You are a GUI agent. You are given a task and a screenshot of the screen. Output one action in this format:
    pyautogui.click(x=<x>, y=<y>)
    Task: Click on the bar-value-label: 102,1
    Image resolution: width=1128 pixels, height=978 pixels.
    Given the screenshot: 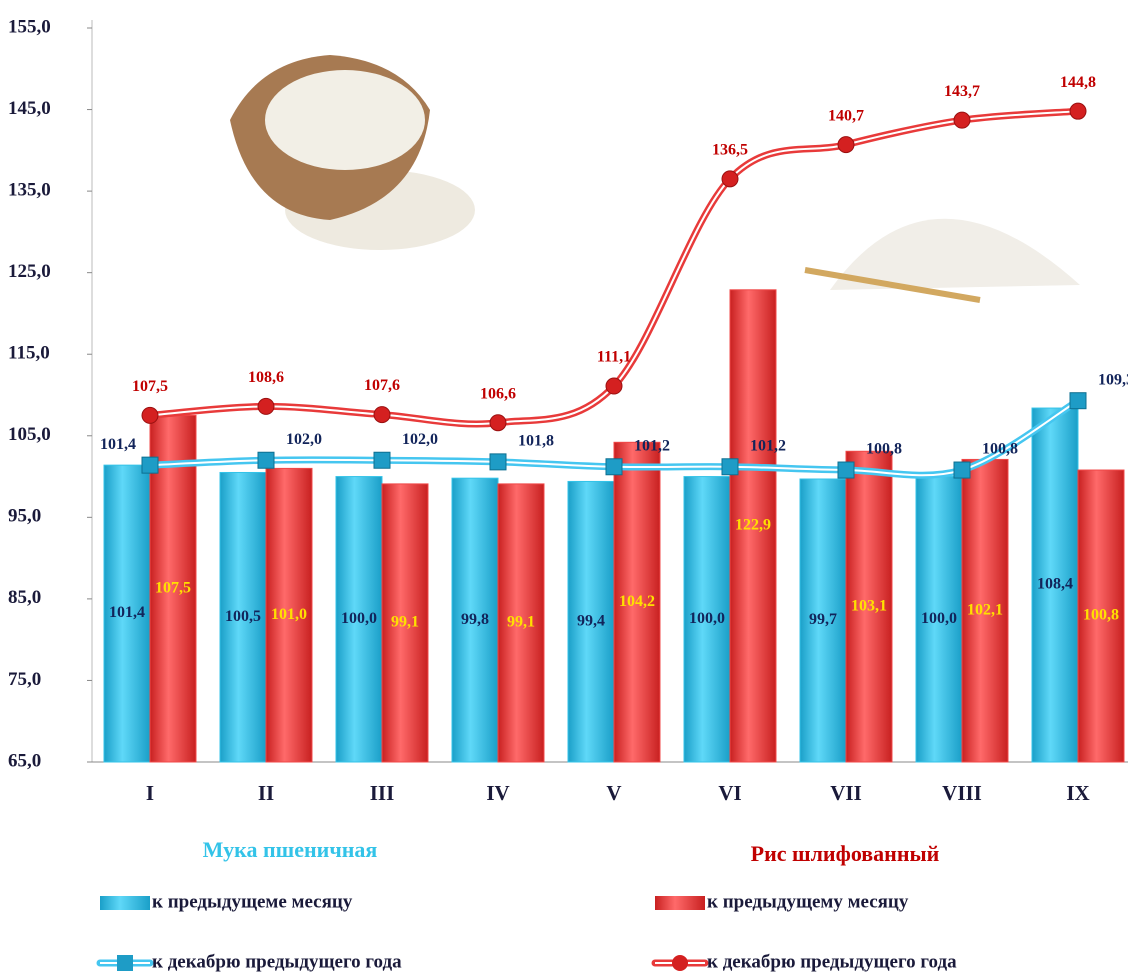 What is the action you would take?
    pyautogui.click(x=985, y=609)
    